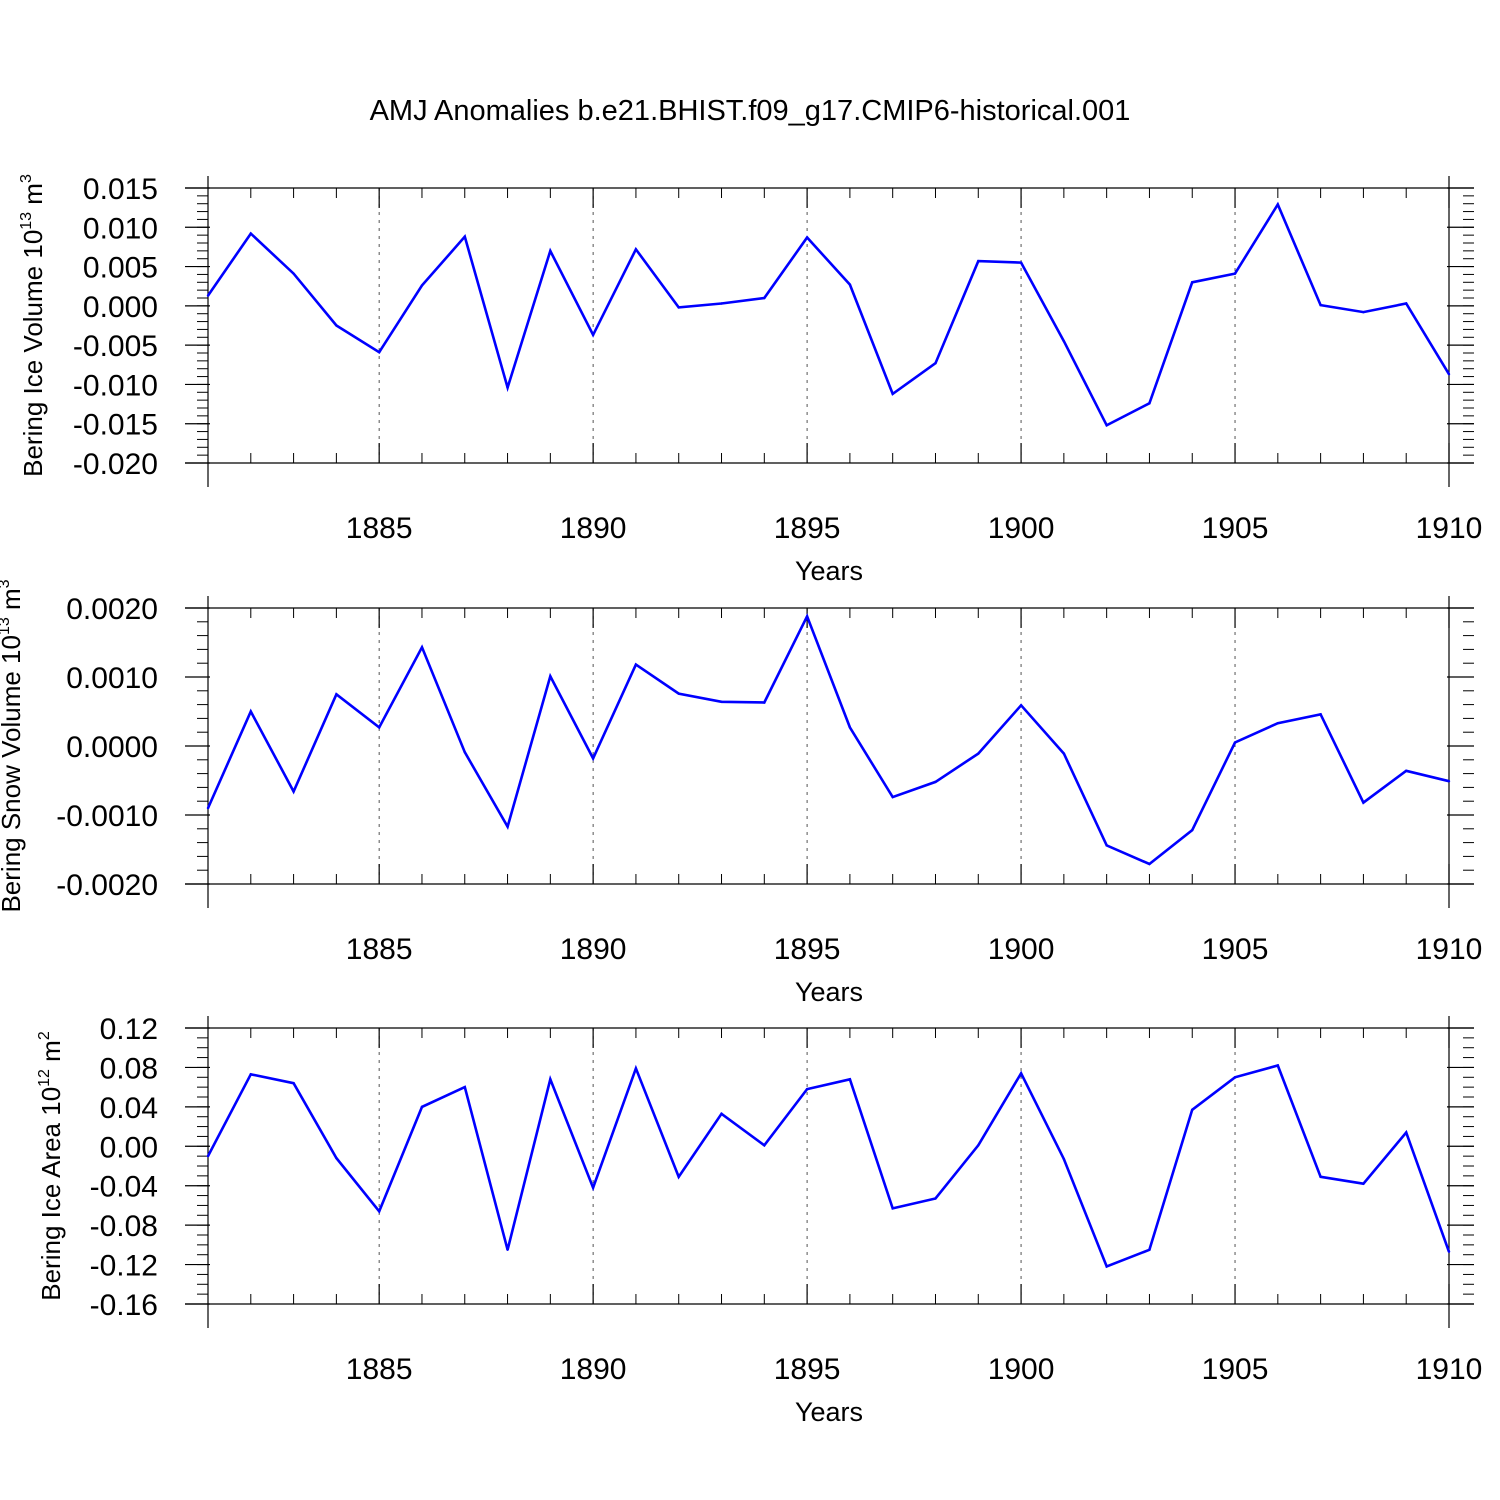 The image size is (1500, 1500). What do you see at coordinates (107, 816) in the screenshot?
I see `y-tick-label: -0.0010` at bounding box center [107, 816].